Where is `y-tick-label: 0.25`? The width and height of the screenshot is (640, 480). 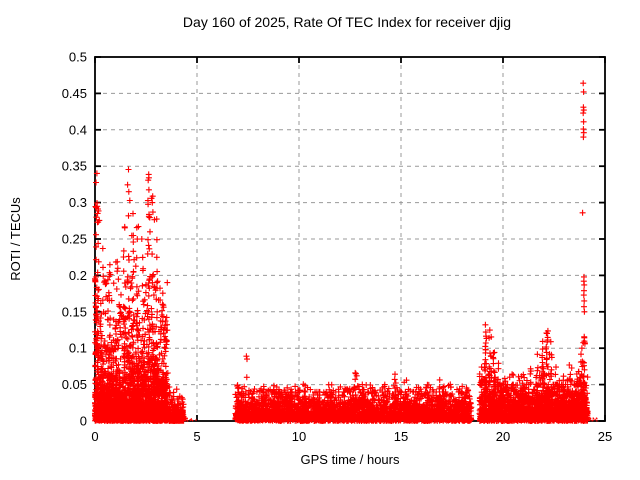
y-tick-label: 0.25 is located at coordinates (74, 239).